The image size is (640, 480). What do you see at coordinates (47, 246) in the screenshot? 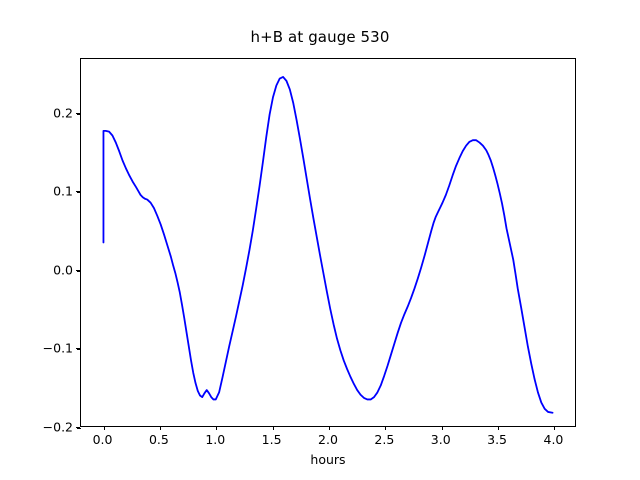
I see `y-axis-tick-labels: −0.2 −0.1 0.0 0.1 0.2` at bounding box center [47, 246].